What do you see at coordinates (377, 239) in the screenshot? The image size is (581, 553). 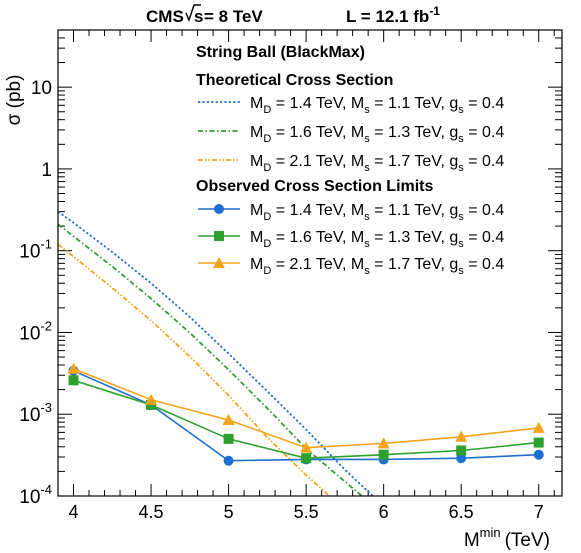 I see `legend-observed-label-2: MD = 1.6 TeV, Ms = 1.3 TeV, gs = 0.4` at bounding box center [377, 239].